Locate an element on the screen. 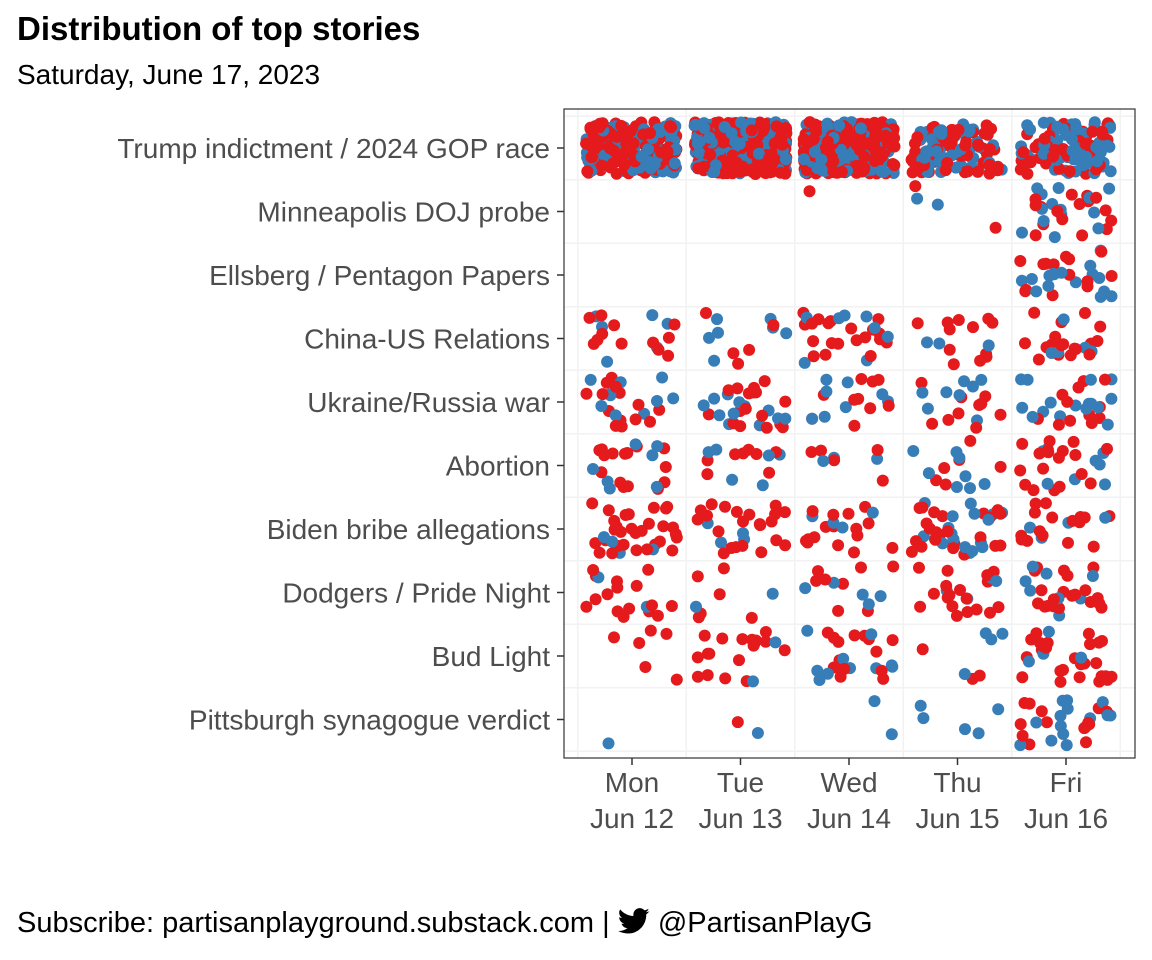 The width and height of the screenshot is (1152, 960). caption-handle: @PartisanPlayG is located at coordinates (765, 923).